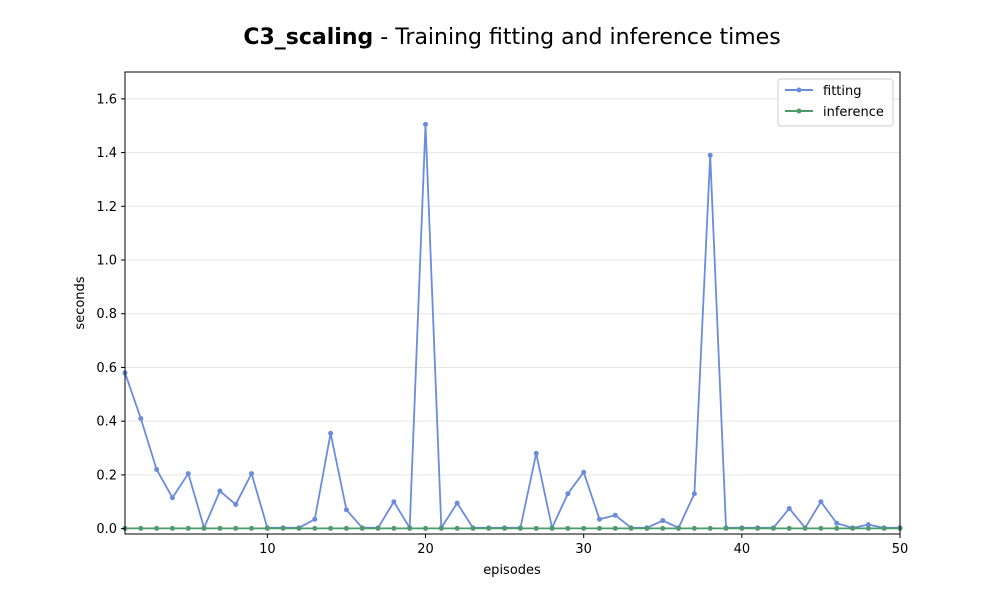  Describe the element at coordinates (842, 91) in the screenshot. I see `legend-label-fitting: fitting` at that location.